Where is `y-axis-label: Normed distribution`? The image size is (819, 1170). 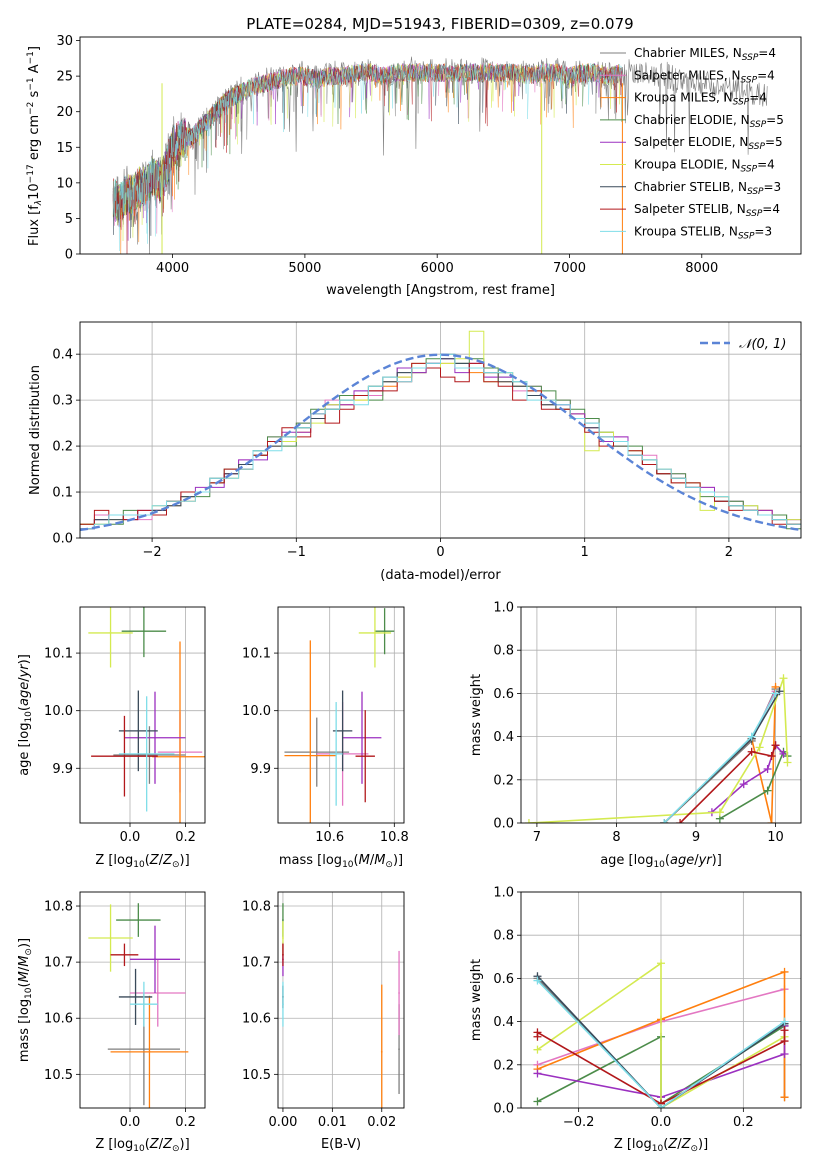
y-axis-label: Normed distribution is located at coordinates (35, 430).